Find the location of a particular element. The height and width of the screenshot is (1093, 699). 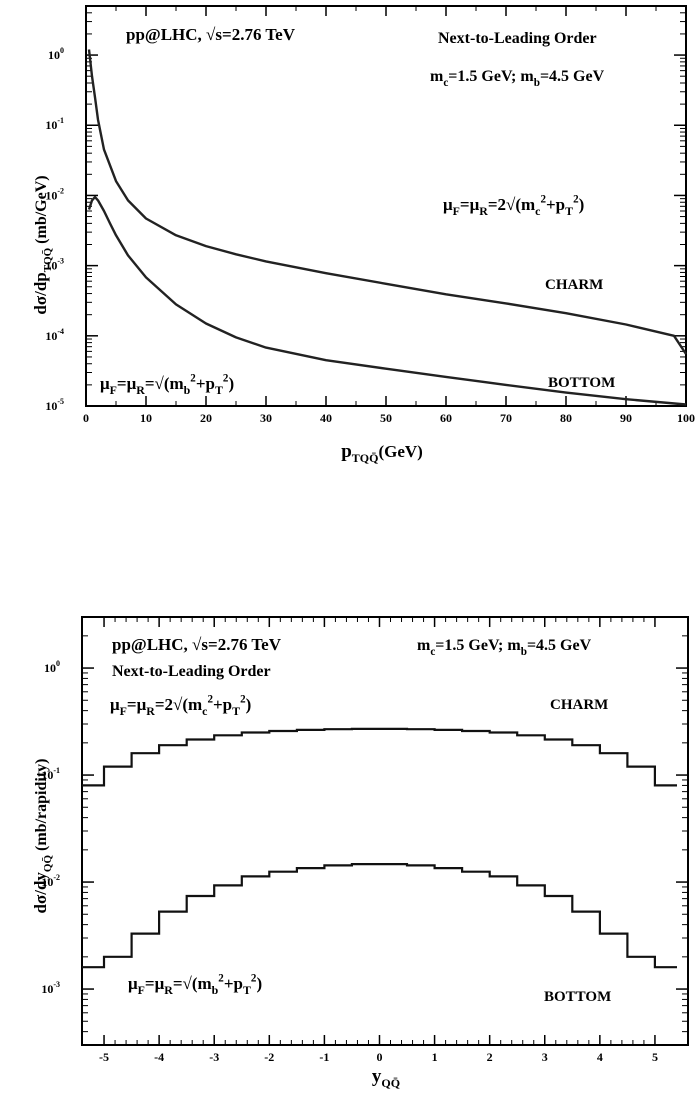

x-tick-label: 10 is located at coordinates (146, 418).